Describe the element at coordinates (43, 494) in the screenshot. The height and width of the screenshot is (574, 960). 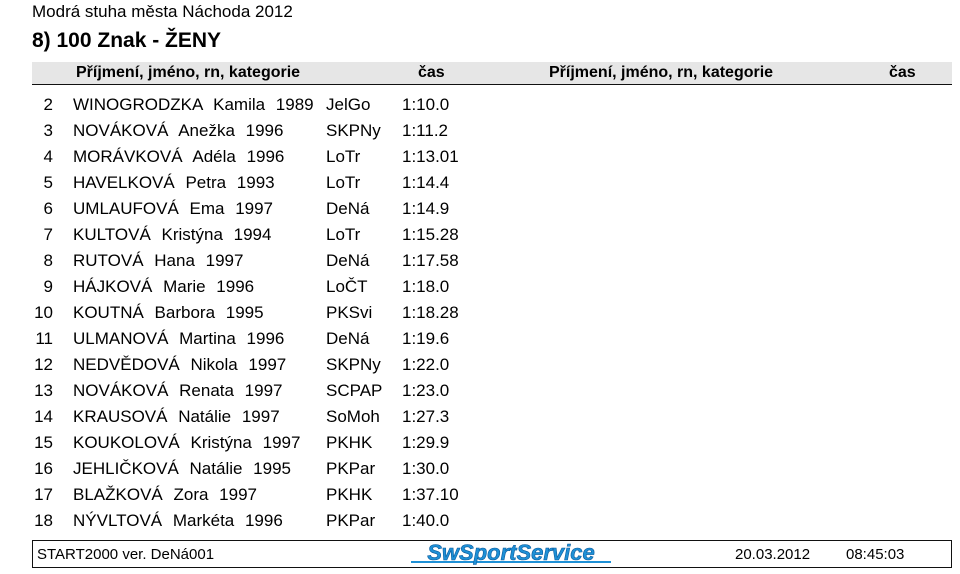
I see `result-rank: 17` at that location.